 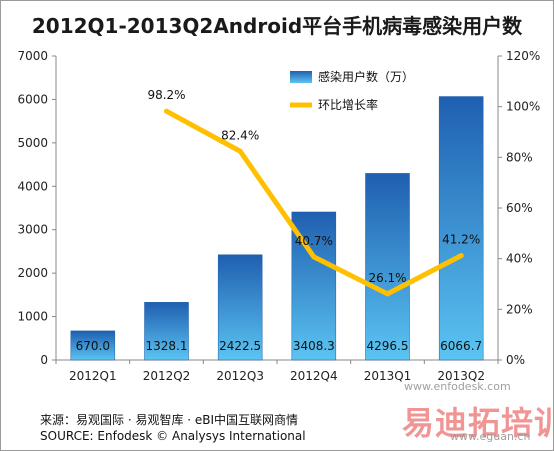 I want to click on bar-value-label: 2422.5, so click(x=240, y=346).